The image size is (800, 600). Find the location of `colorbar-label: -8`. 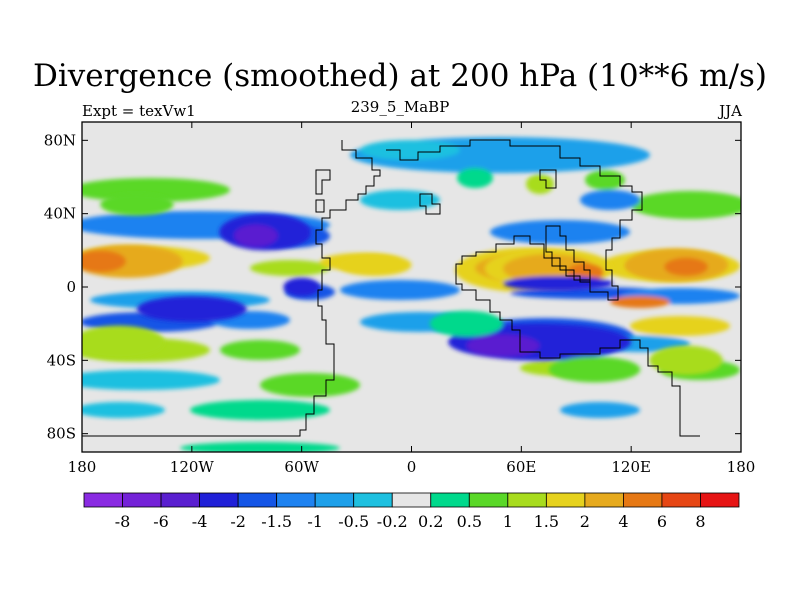

colorbar-label: -8 is located at coordinates (123, 521).